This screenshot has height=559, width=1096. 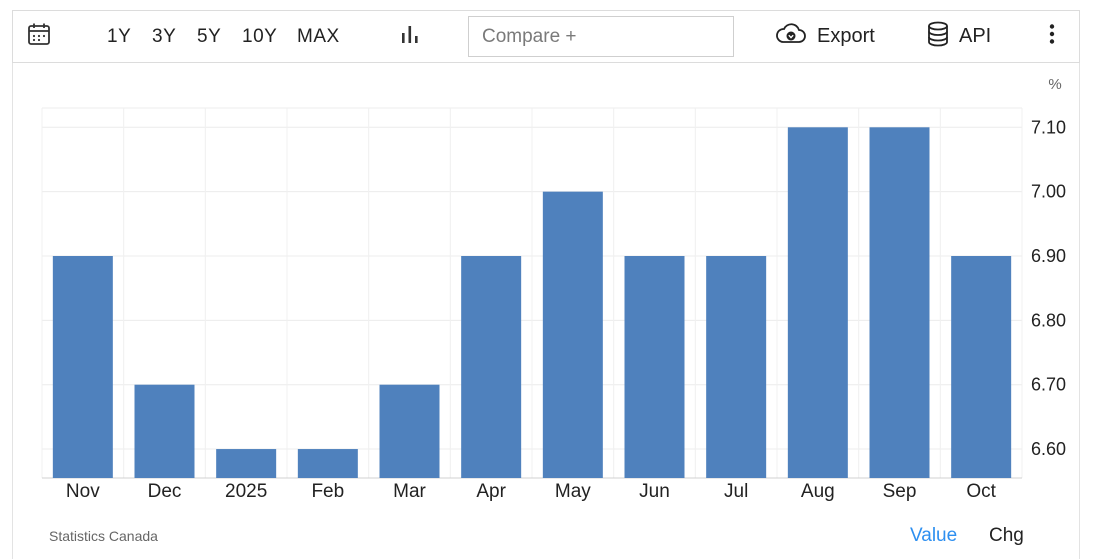 I want to click on bar-oct, so click(x=981, y=367).